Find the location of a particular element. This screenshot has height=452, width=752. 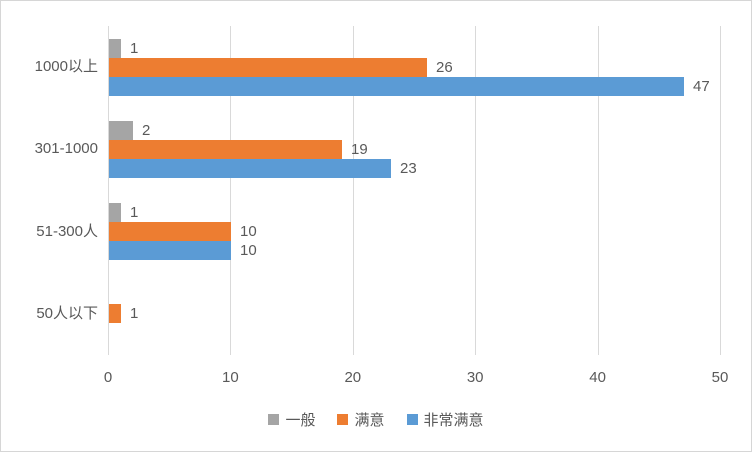

bar-value-label: 26 is located at coordinates (444, 67).